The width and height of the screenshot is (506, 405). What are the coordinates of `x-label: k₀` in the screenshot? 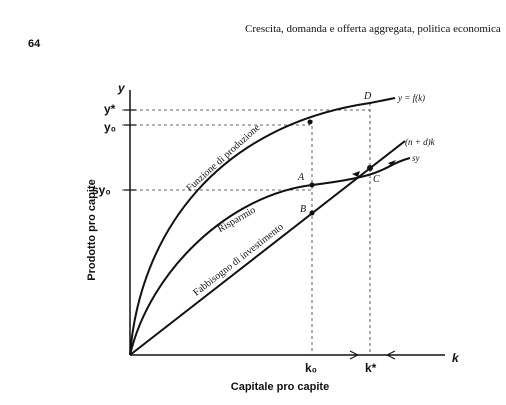 It's located at (311, 368).